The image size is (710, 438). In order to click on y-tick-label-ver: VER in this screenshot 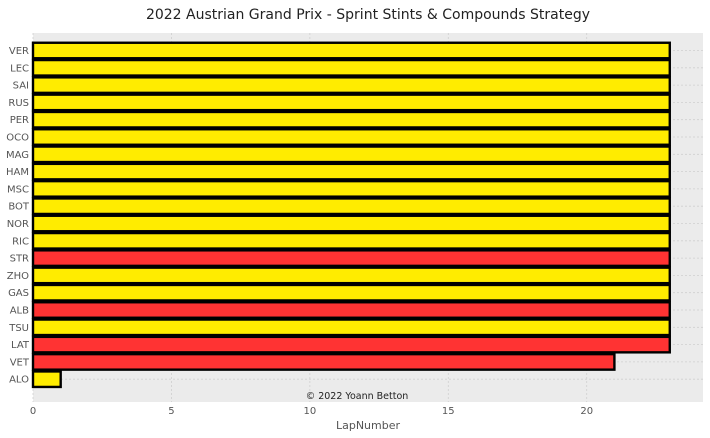, I will do `click(19, 51)`.